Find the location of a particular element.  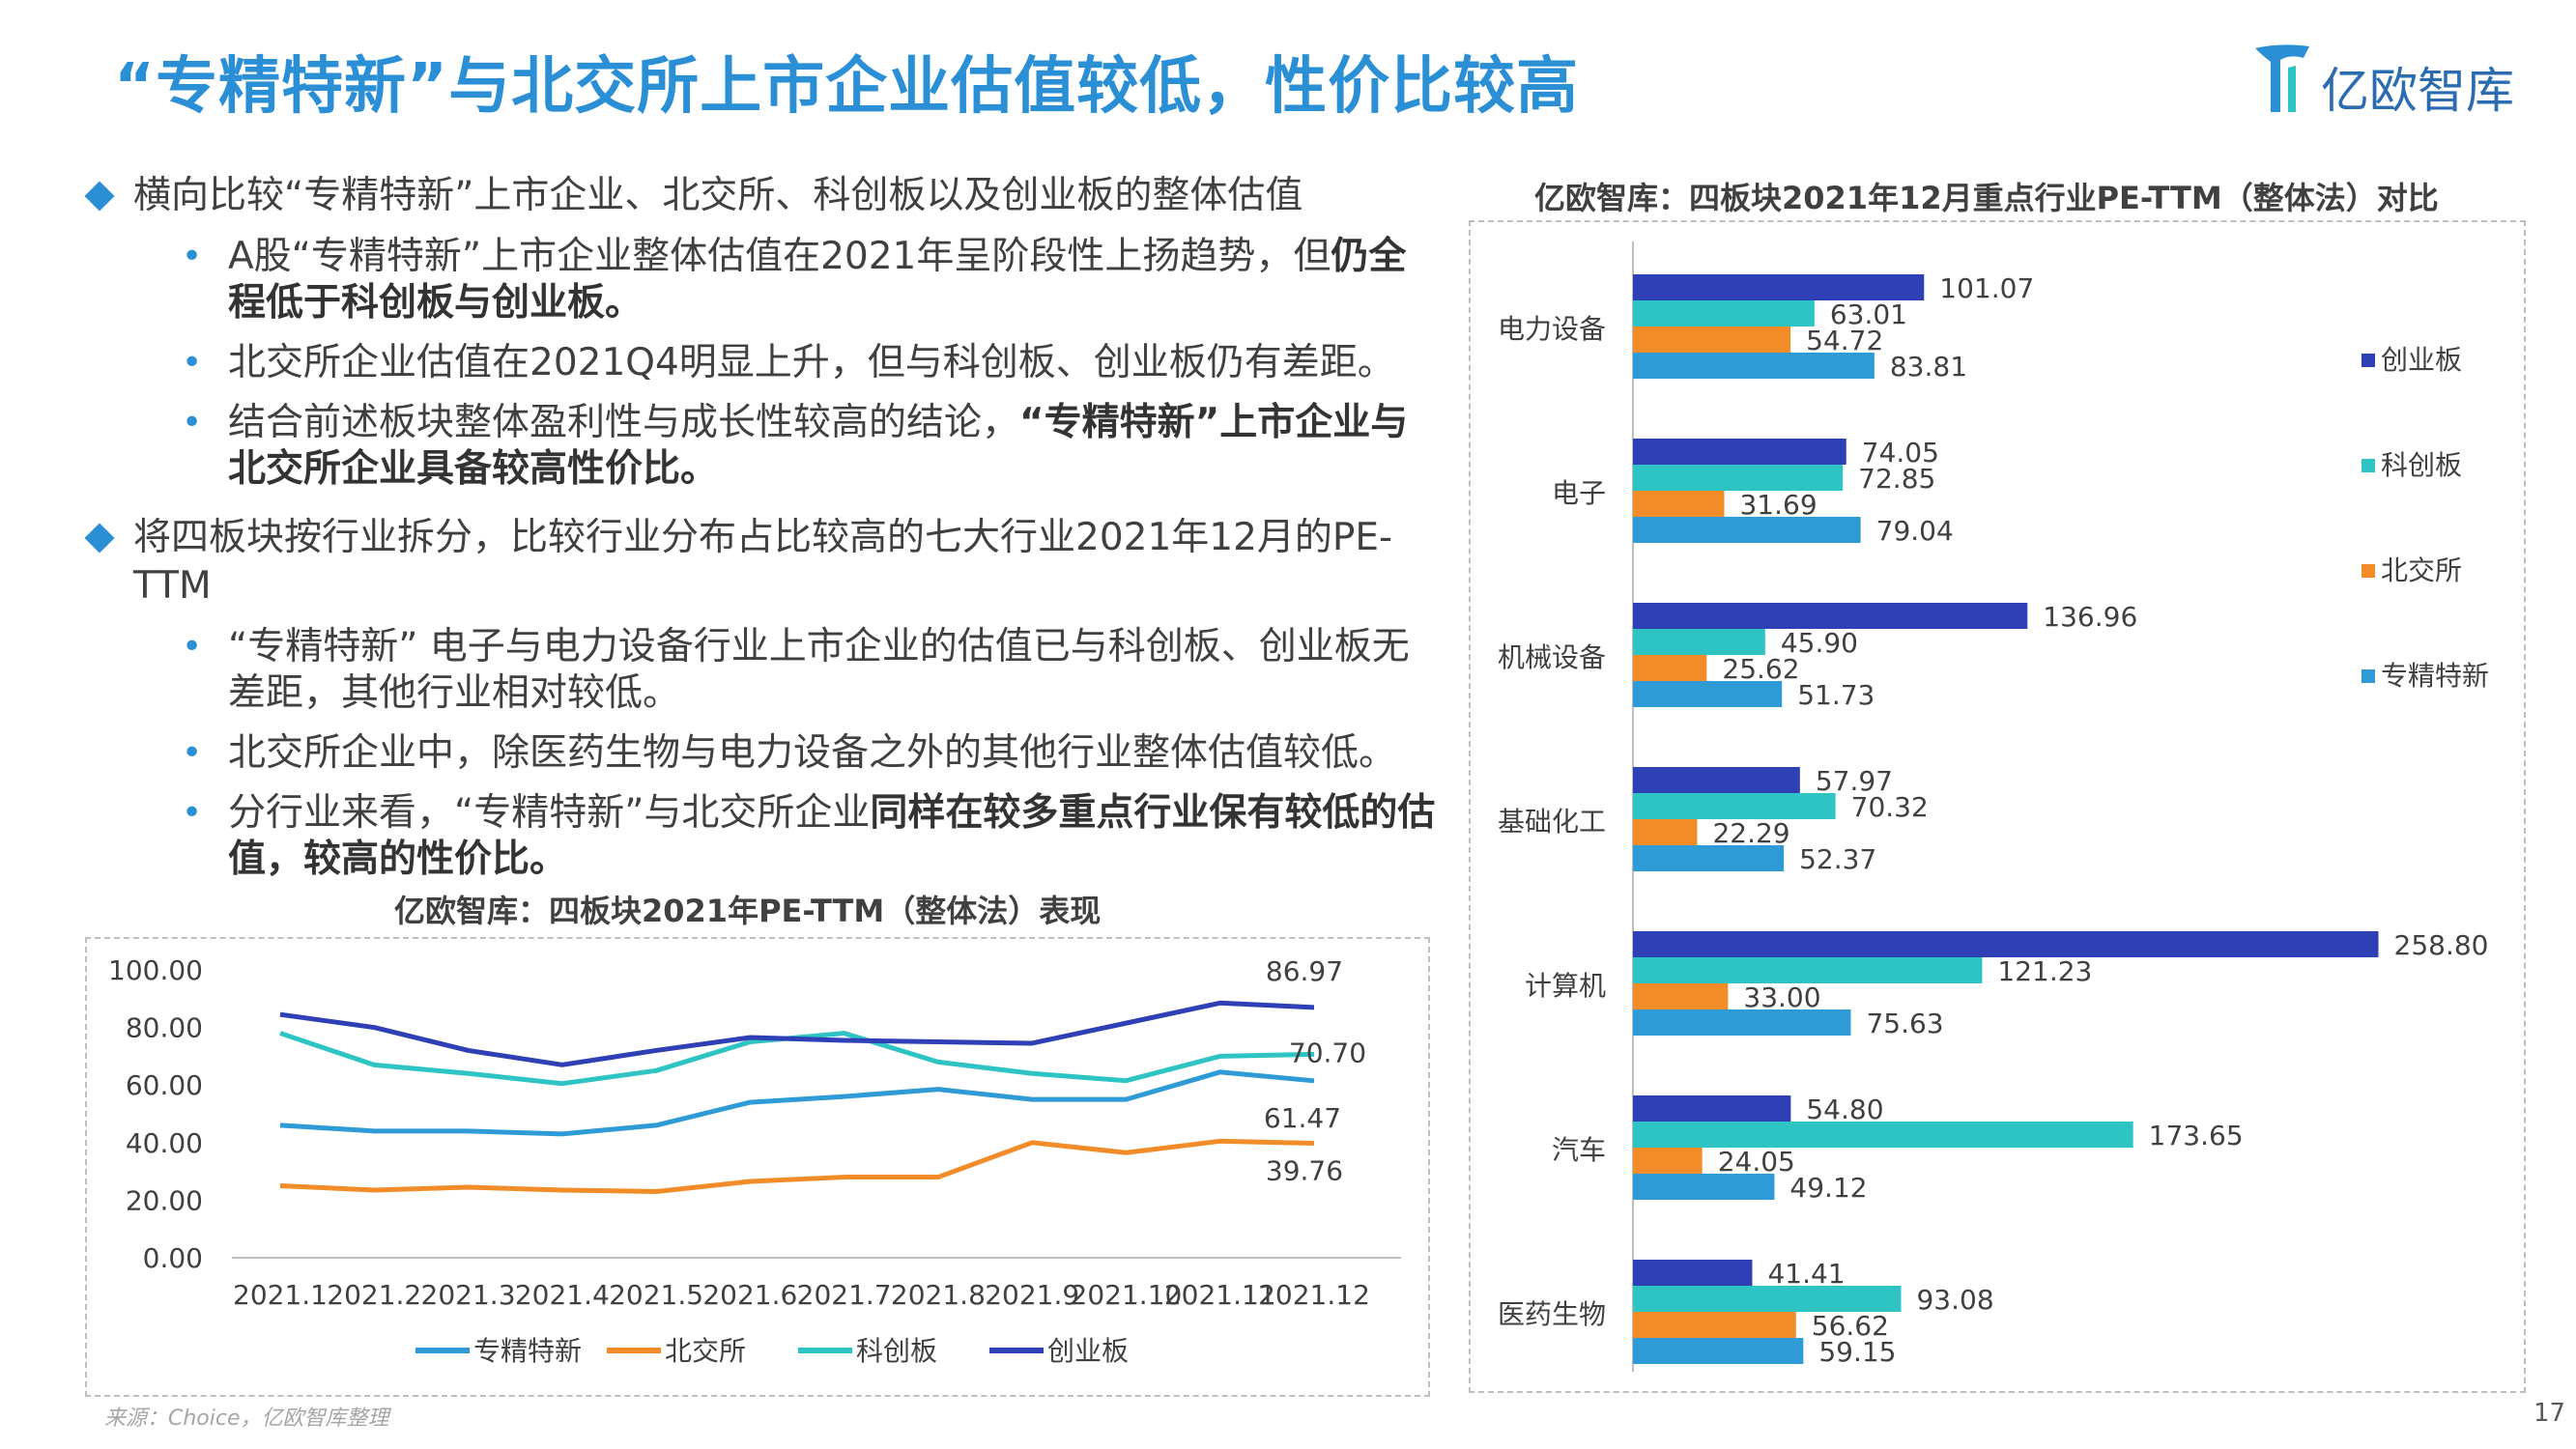

y-tick-label: 100.00 is located at coordinates (156, 970).